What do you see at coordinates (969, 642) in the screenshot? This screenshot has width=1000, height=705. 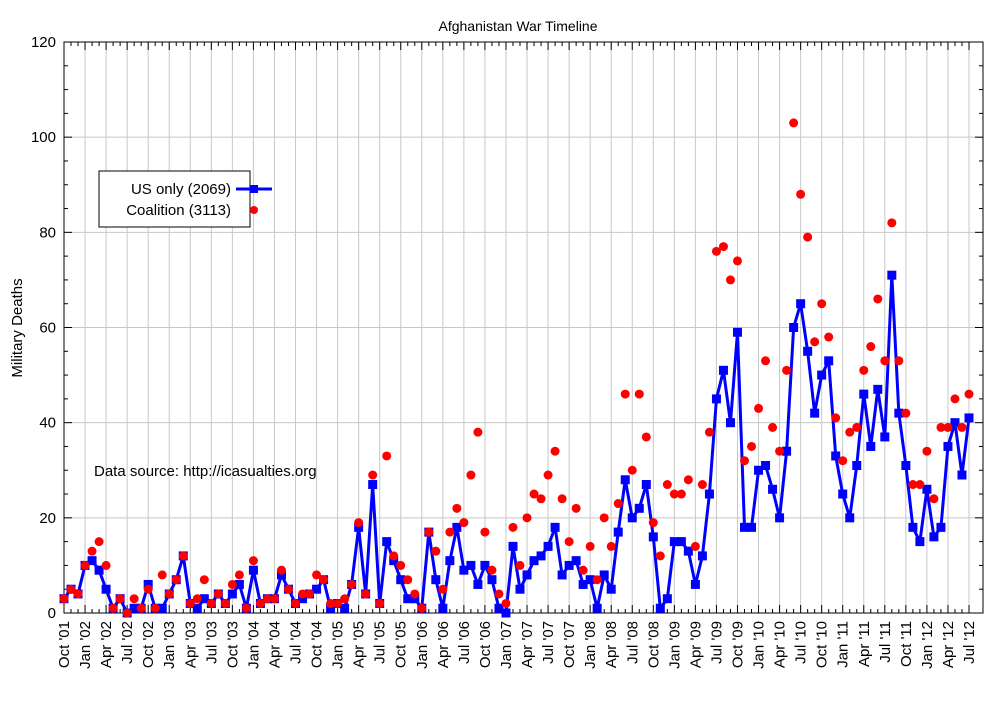 I see `x-tick-label: Jul '12` at bounding box center [969, 642].